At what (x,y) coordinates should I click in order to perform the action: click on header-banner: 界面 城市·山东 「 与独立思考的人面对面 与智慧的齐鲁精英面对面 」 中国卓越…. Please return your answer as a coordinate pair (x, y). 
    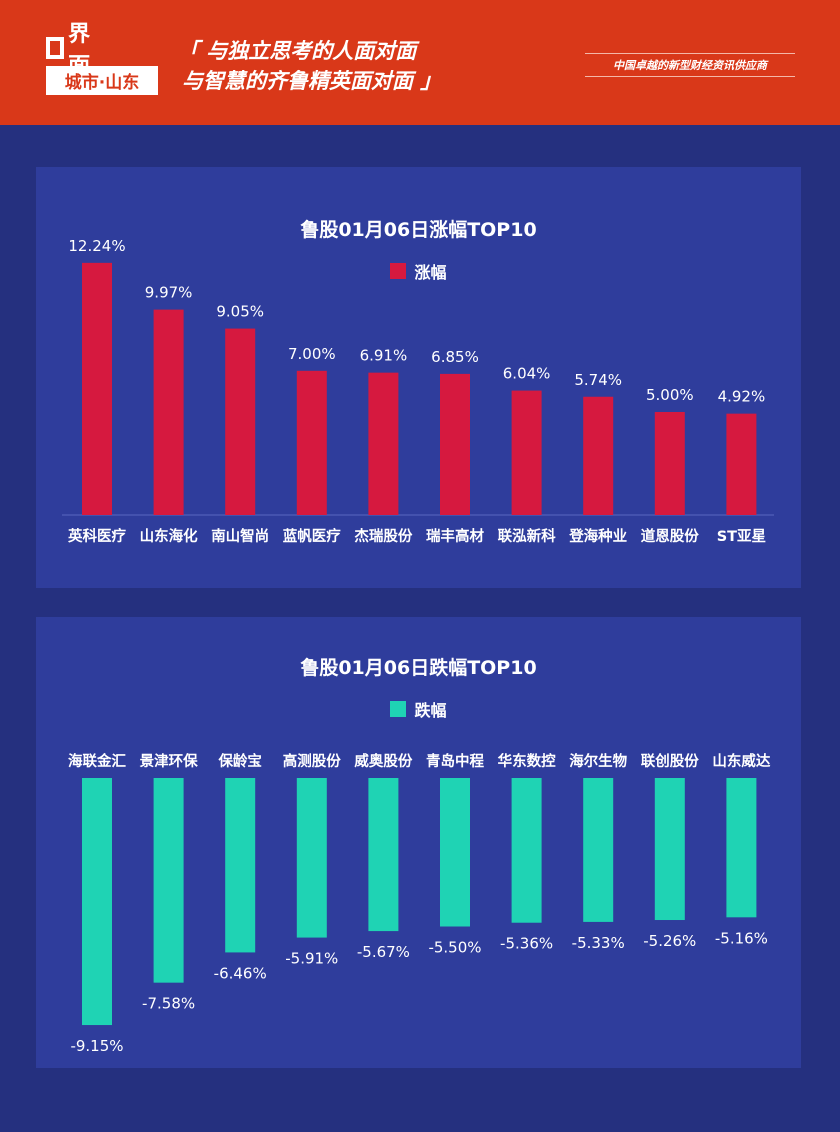
    Looking at the image, I should click on (420, 62).